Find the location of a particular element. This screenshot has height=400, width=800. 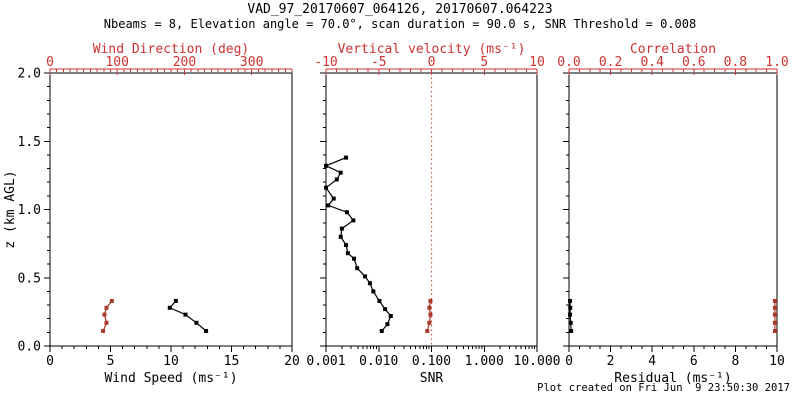

x-tick-label: 0.100 is located at coordinates (431, 361).